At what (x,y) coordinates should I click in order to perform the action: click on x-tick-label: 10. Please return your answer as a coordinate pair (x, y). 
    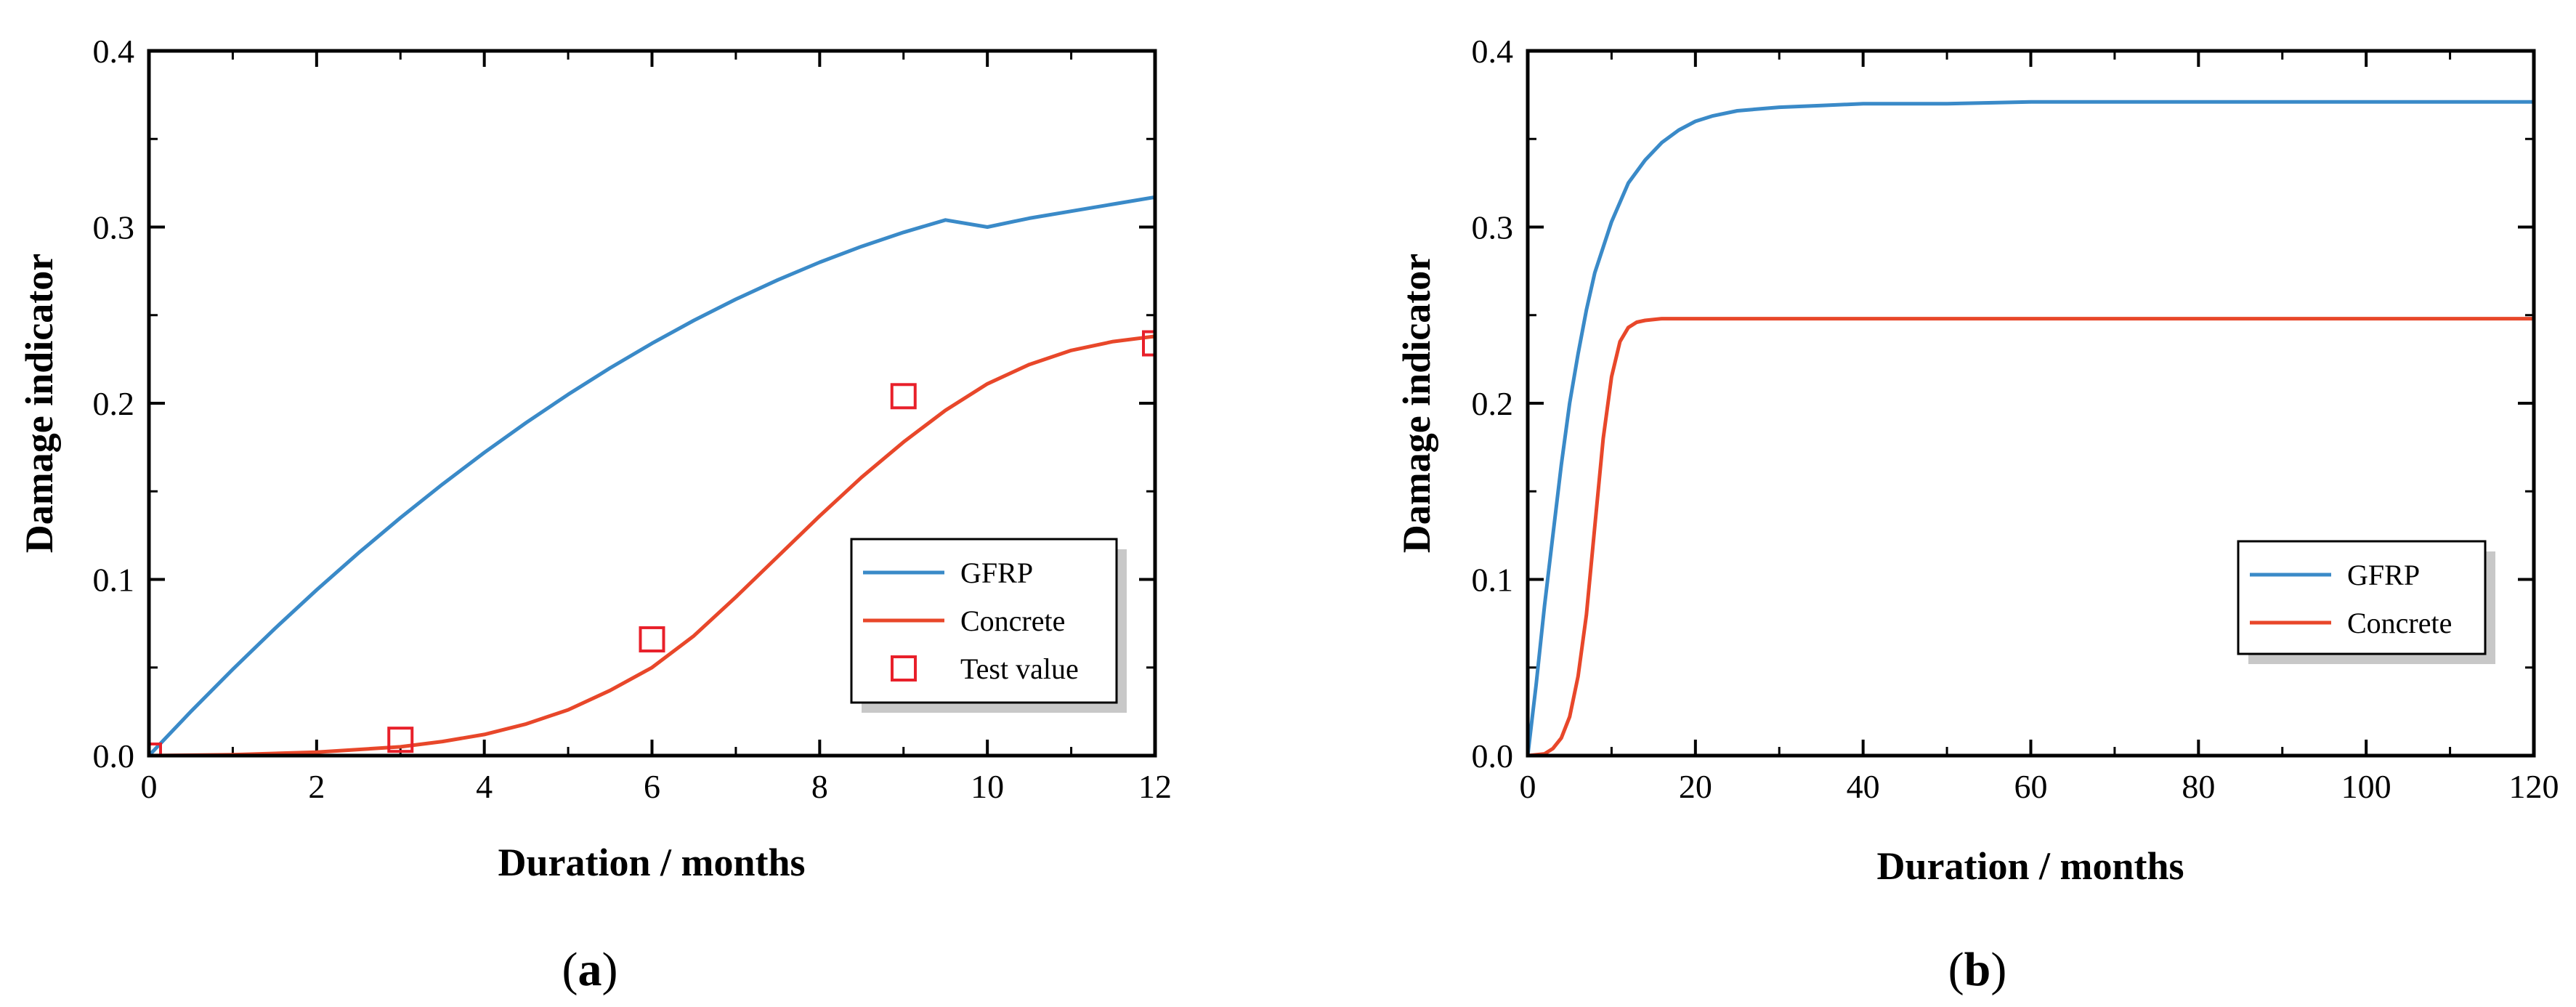
    Looking at the image, I should click on (987, 786).